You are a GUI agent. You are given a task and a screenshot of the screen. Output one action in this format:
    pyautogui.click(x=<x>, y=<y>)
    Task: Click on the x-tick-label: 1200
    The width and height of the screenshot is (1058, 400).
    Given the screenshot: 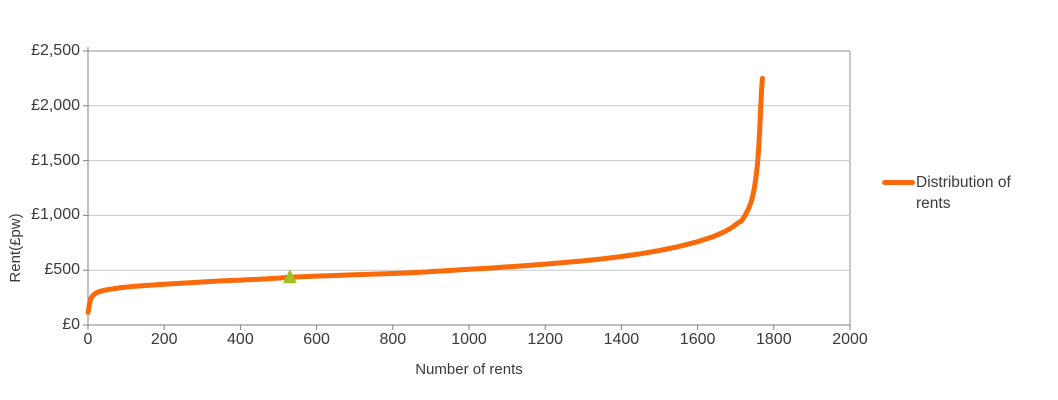 What is the action you would take?
    pyautogui.click(x=545, y=339)
    